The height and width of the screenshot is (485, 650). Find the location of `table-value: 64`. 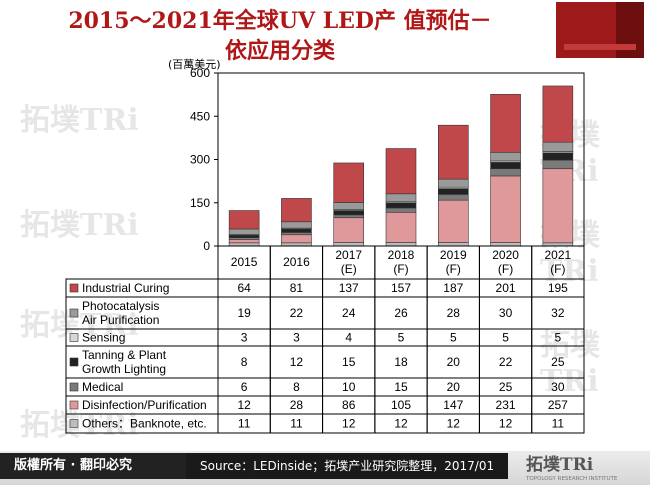

table-value: 64 is located at coordinates (244, 288).